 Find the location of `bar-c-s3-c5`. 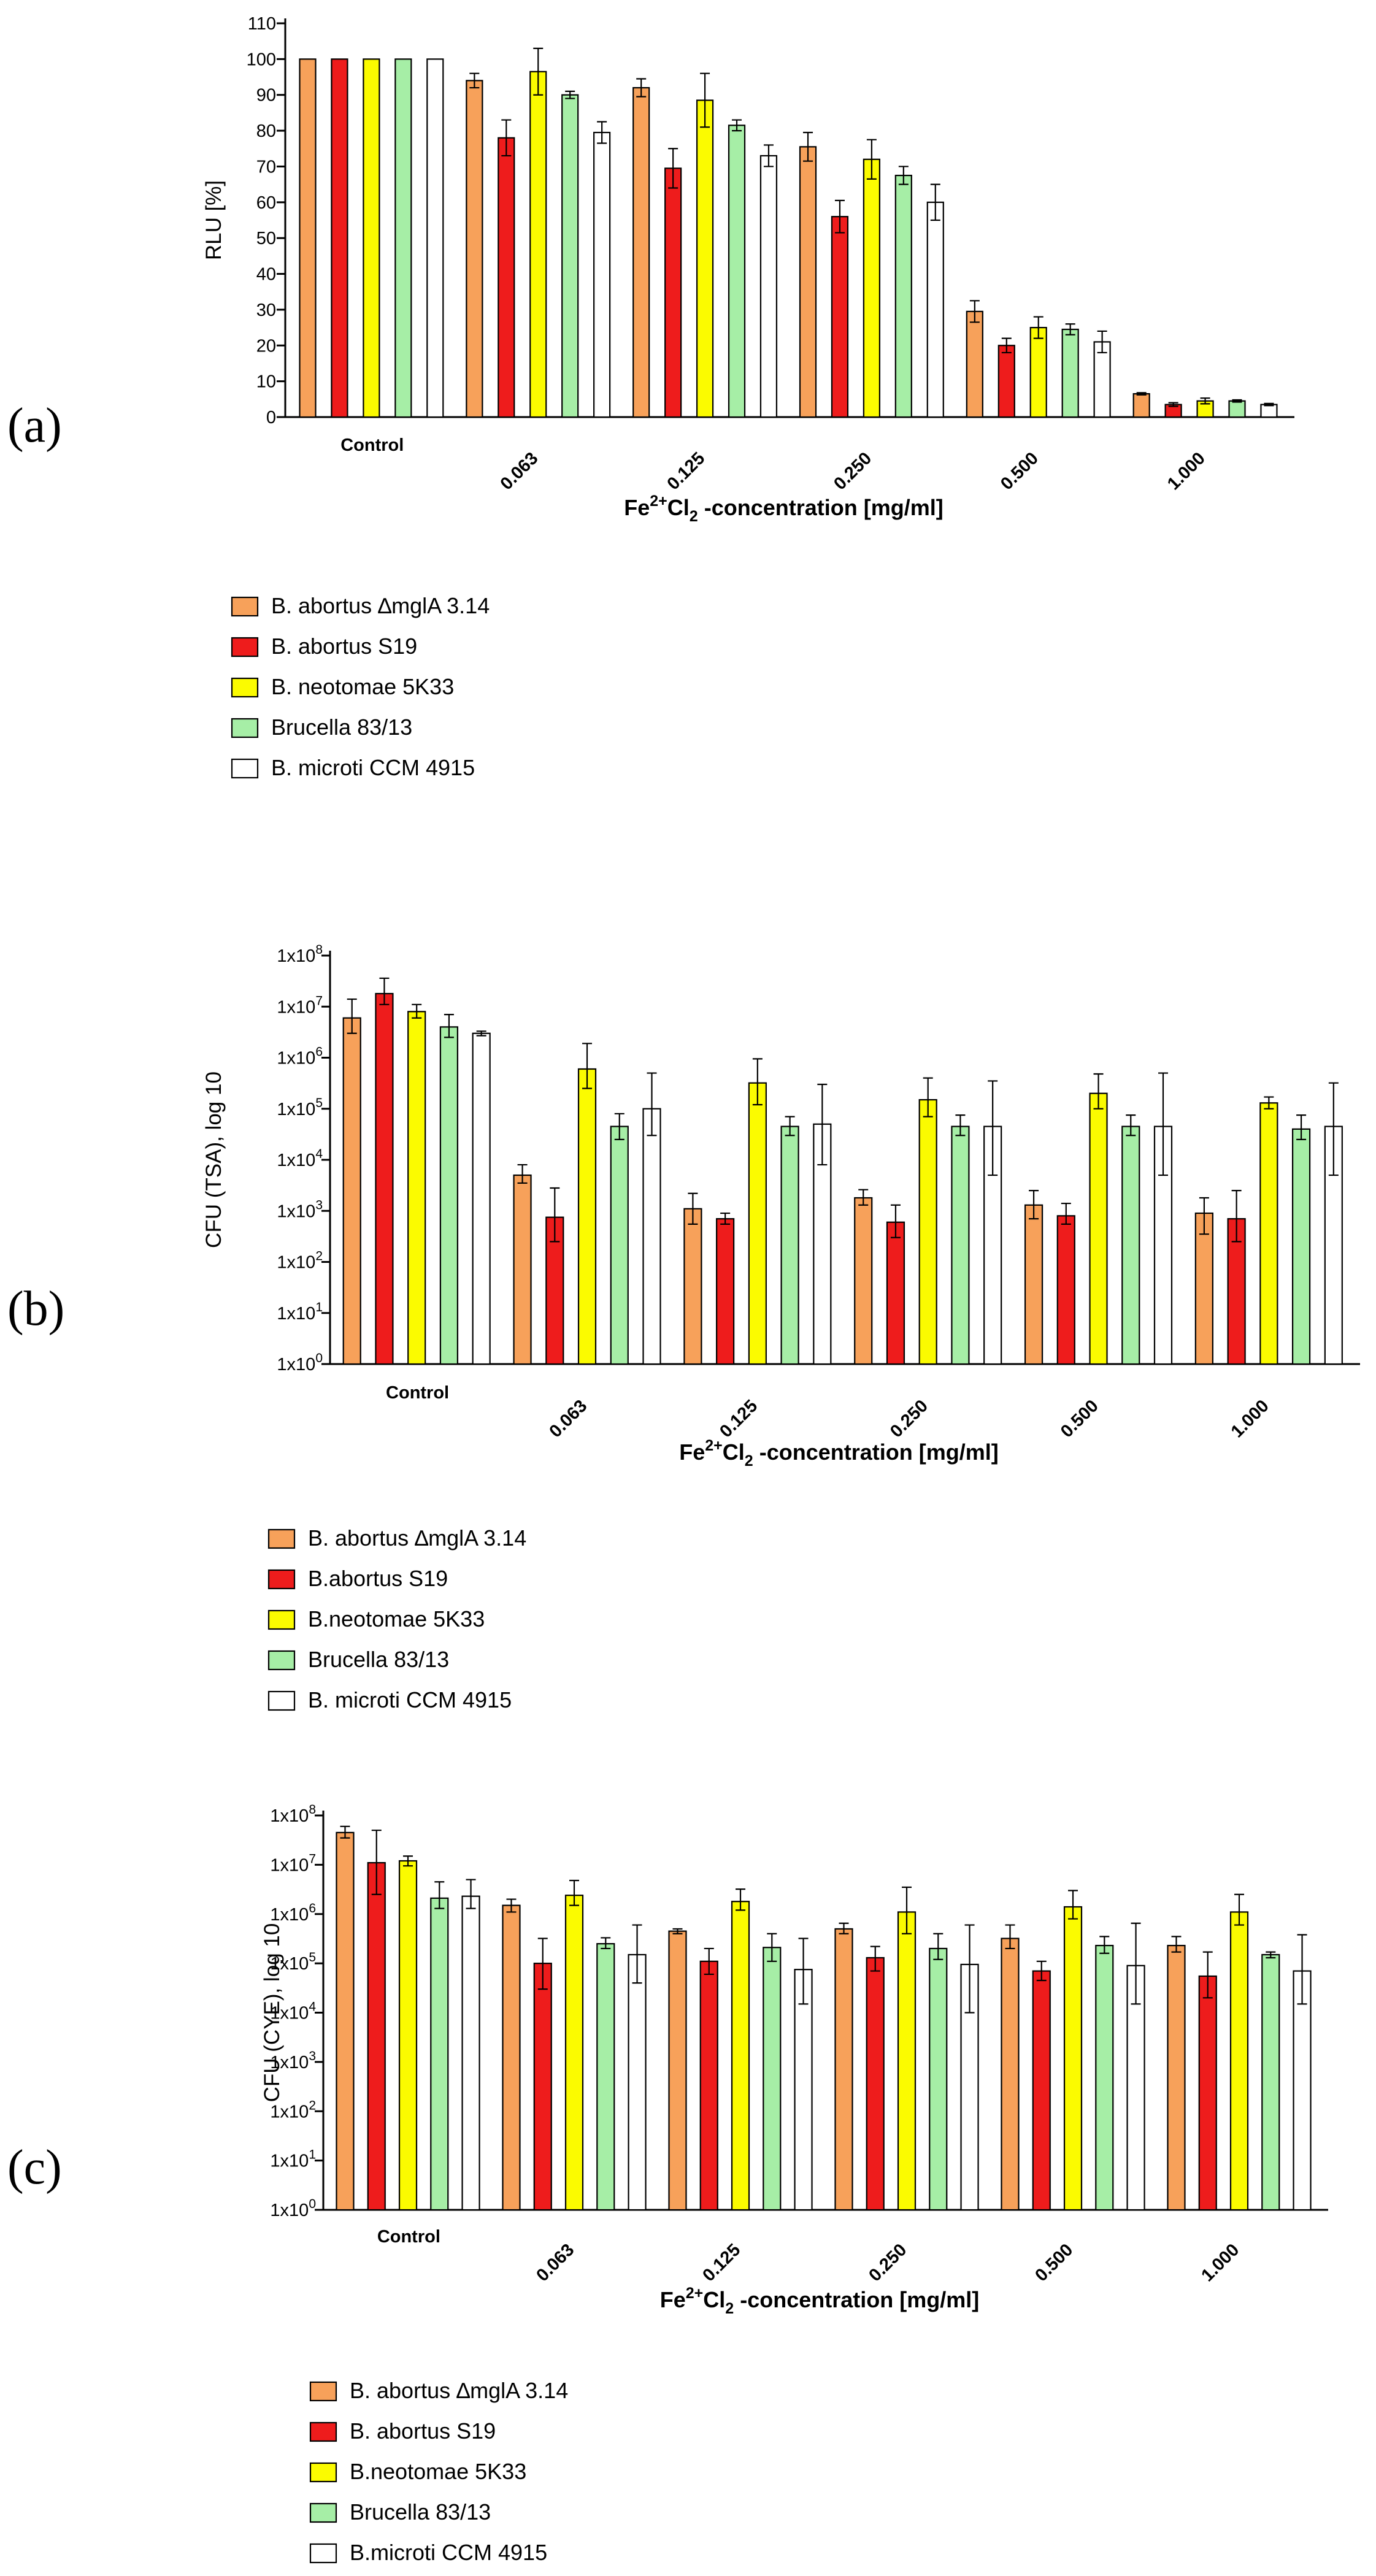

bar-c-s3-c5 is located at coordinates (1270, 2082).